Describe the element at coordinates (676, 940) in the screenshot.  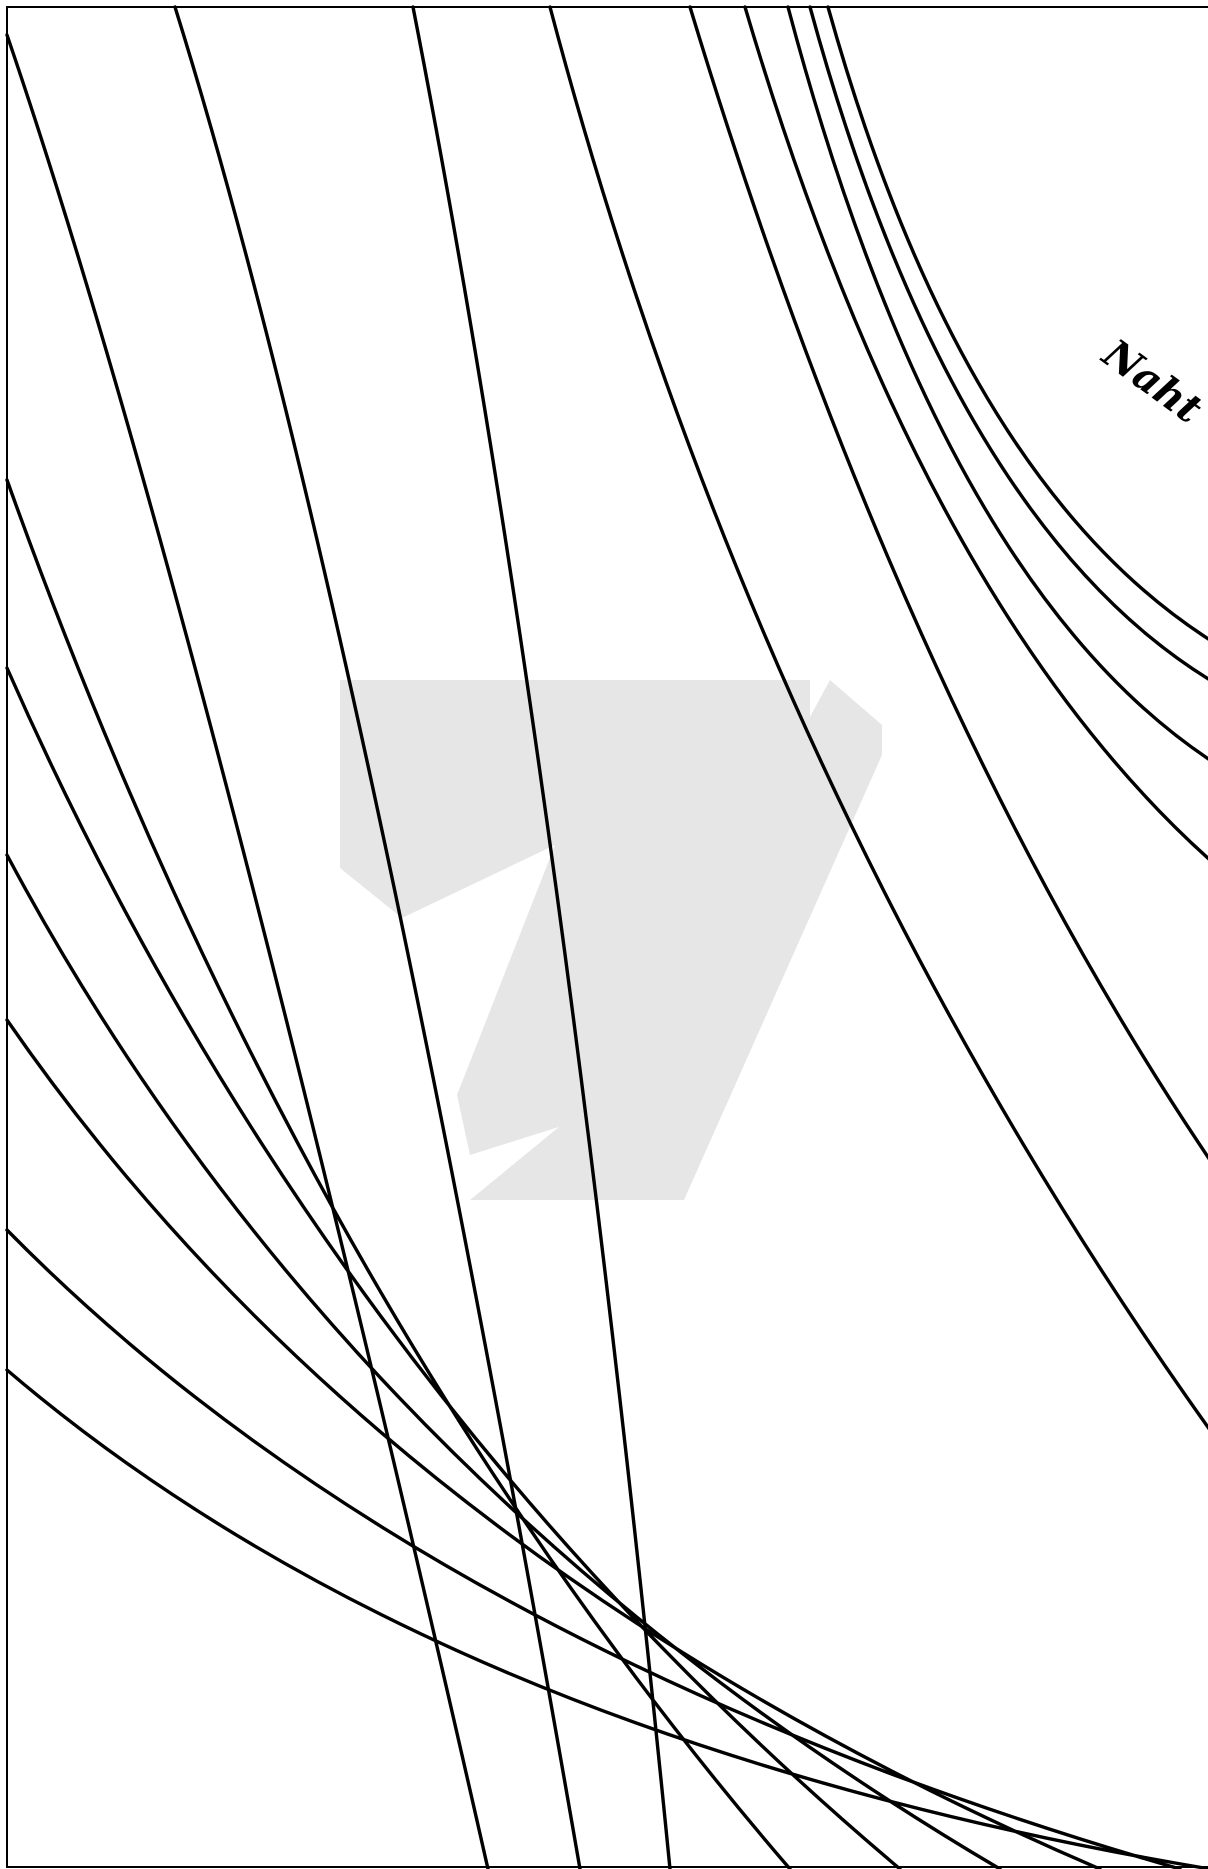
I see `watermark-front-shape` at that location.